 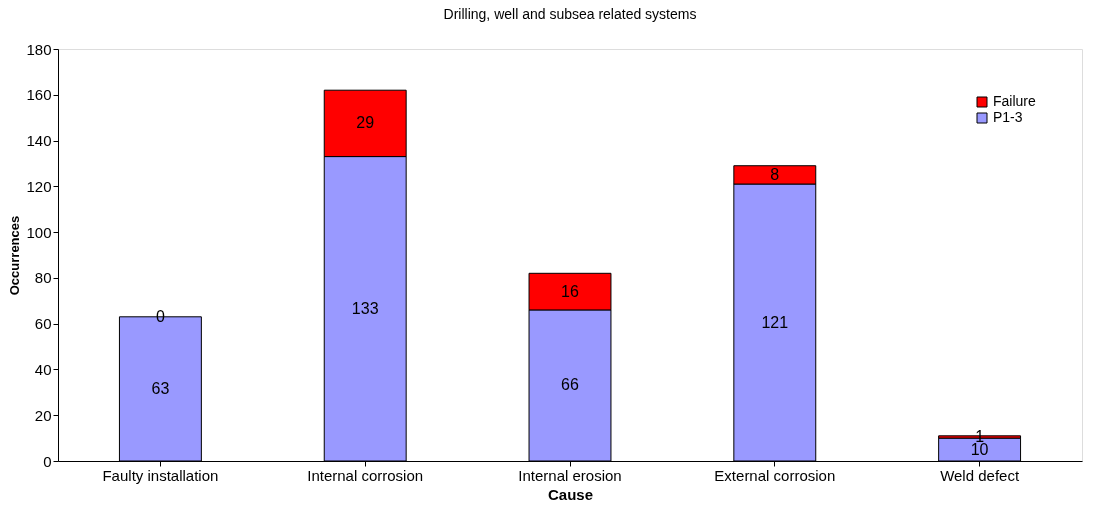 I want to click on y-tick-label: 160, so click(x=39, y=95).